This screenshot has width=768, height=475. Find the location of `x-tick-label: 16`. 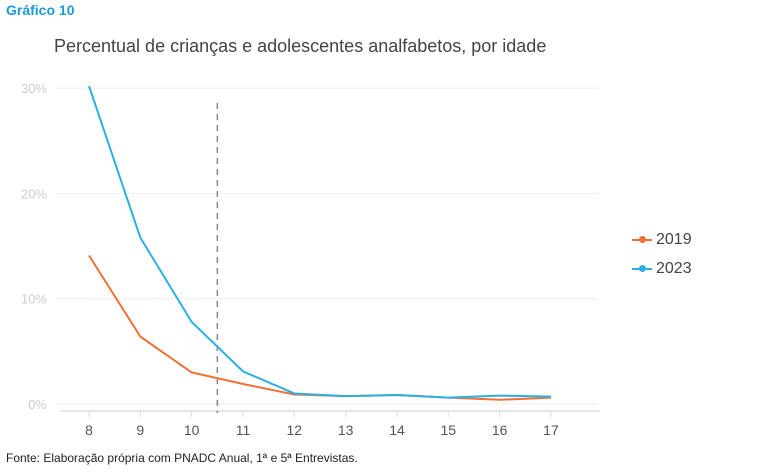

x-tick-label: 16 is located at coordinates (500, 430).